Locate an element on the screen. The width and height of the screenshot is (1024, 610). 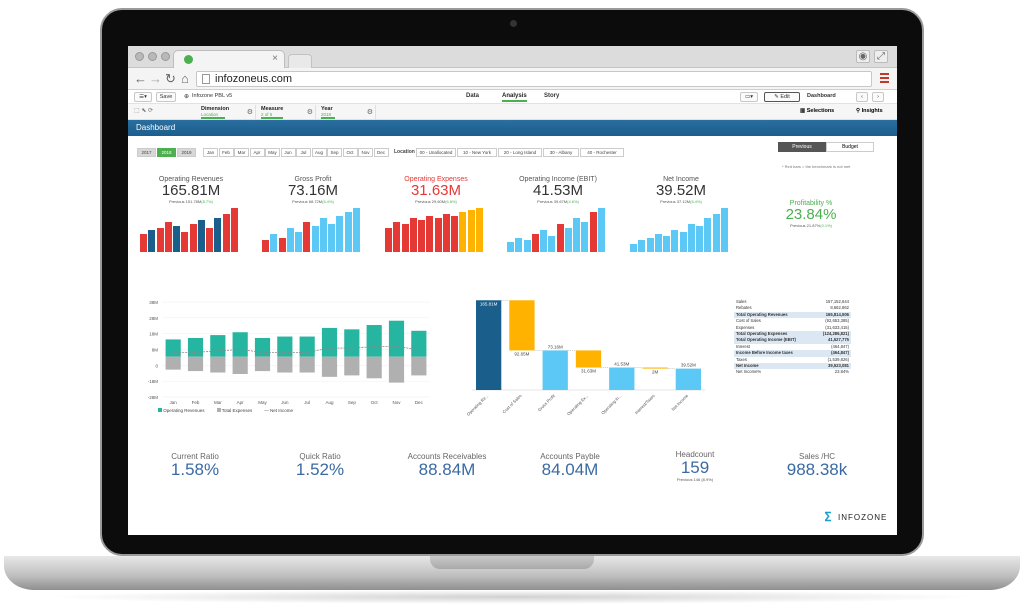
selection-measure: Measure 2 of 5 ⚙ is located at coordinates (287, 112).